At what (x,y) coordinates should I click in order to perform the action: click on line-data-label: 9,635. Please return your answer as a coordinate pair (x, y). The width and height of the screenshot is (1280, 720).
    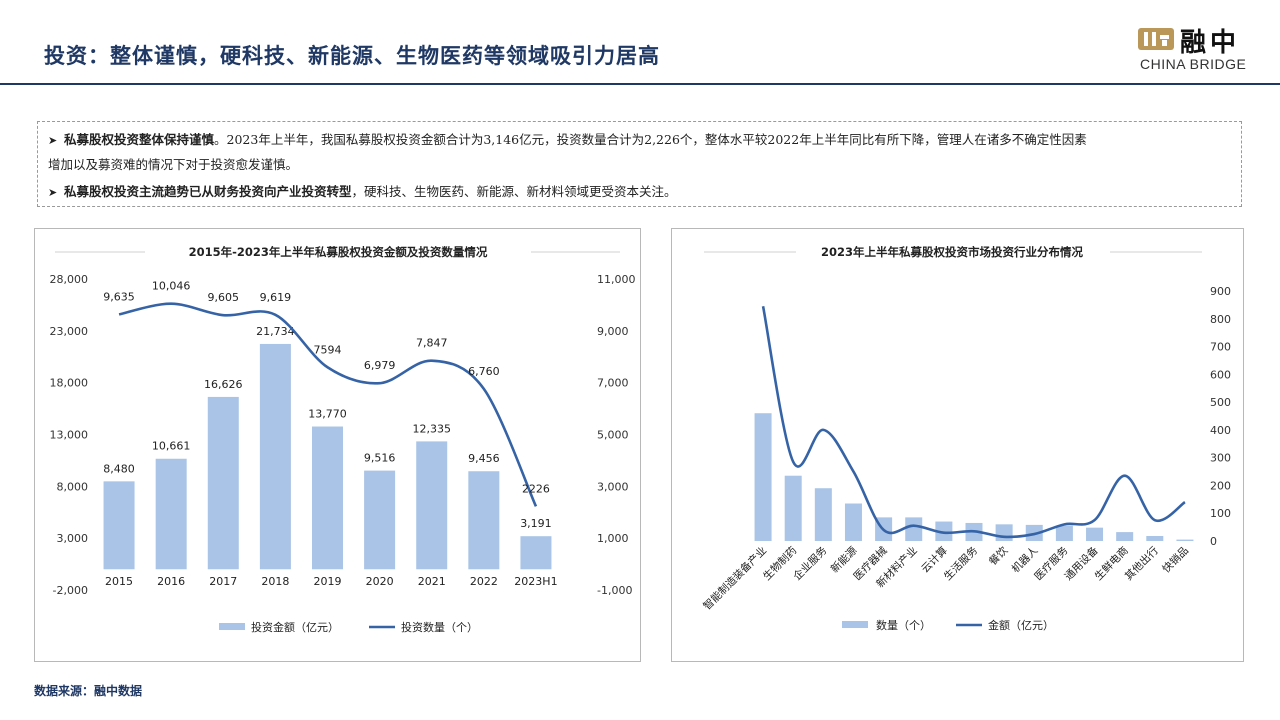
    Looking at the image, I should click on (119, 296).